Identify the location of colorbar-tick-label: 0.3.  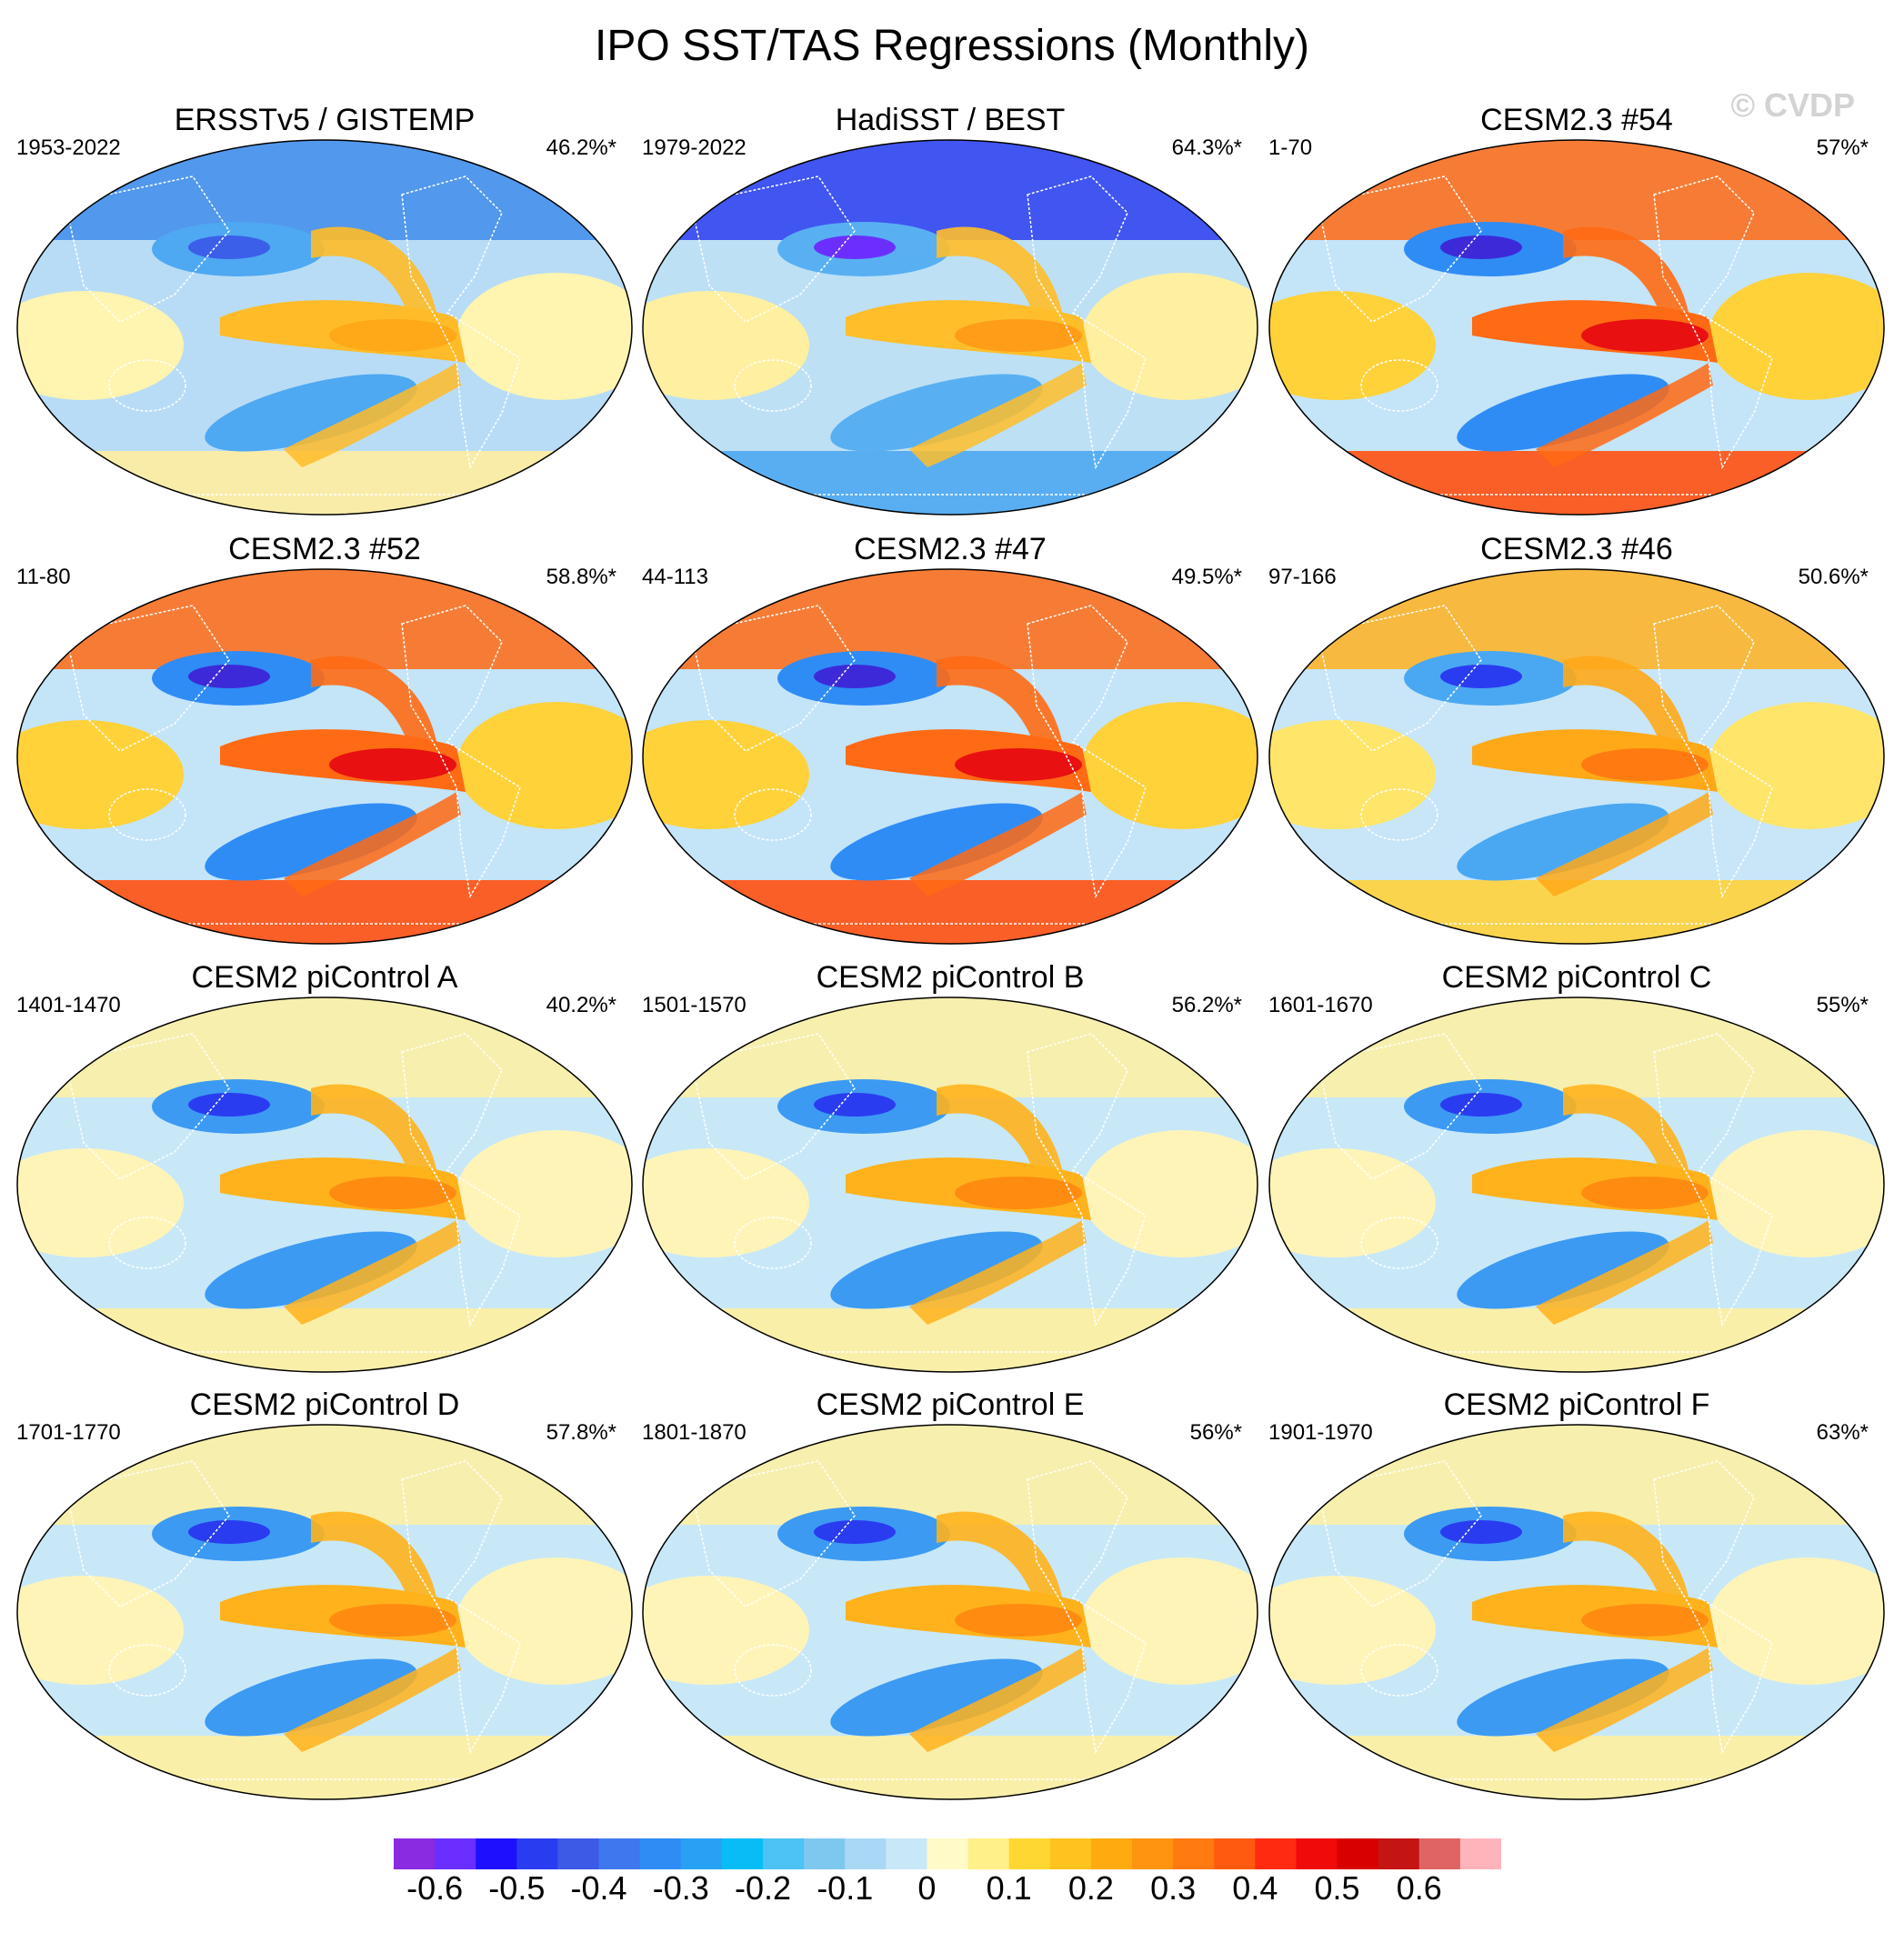
(1174, 1888).